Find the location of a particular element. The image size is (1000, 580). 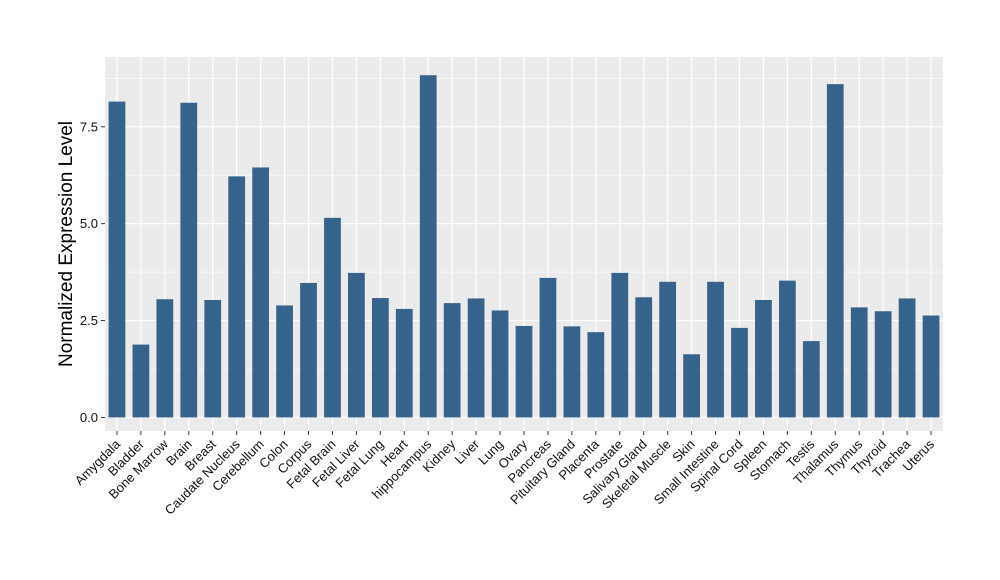

x-tick-label: Liver is located at coordinates (467, 451).